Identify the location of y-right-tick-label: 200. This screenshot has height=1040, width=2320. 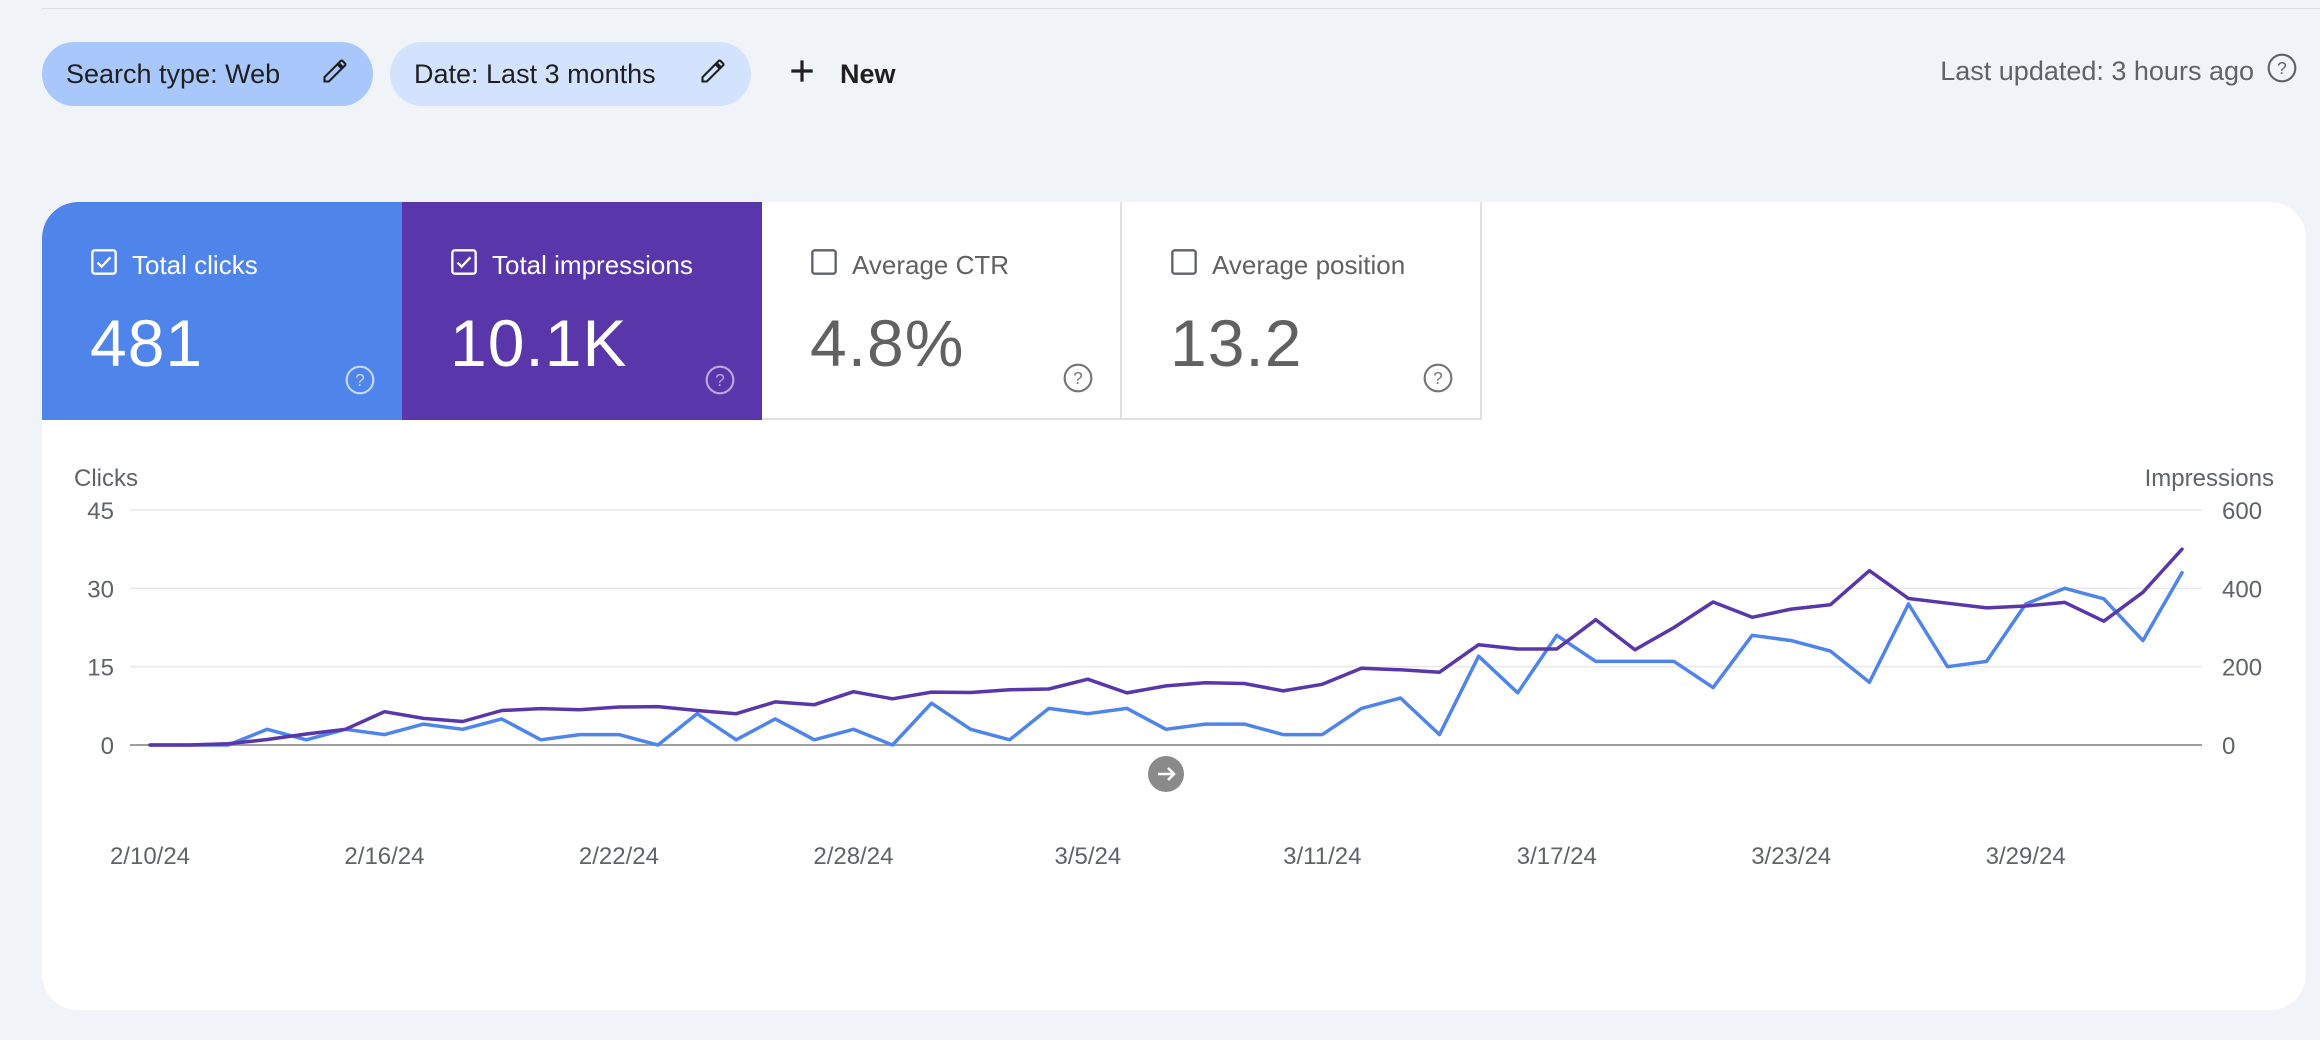
(2242, 668).